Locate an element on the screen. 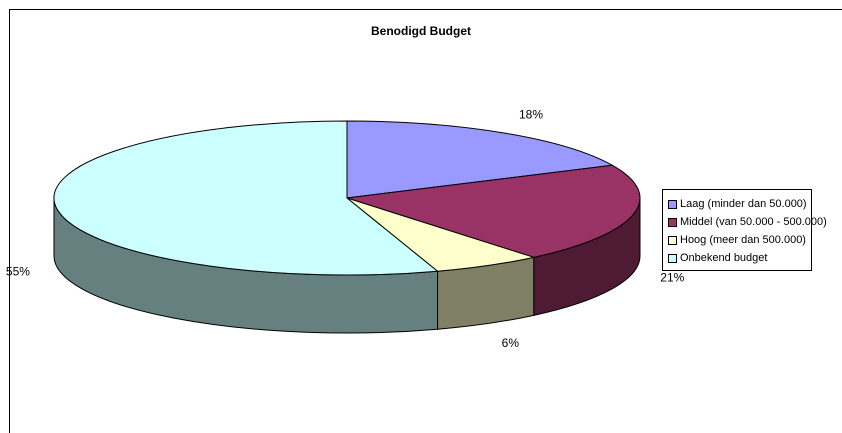  legend-item-onbekend: Onbekend budget is located at coordinates (739, 258).